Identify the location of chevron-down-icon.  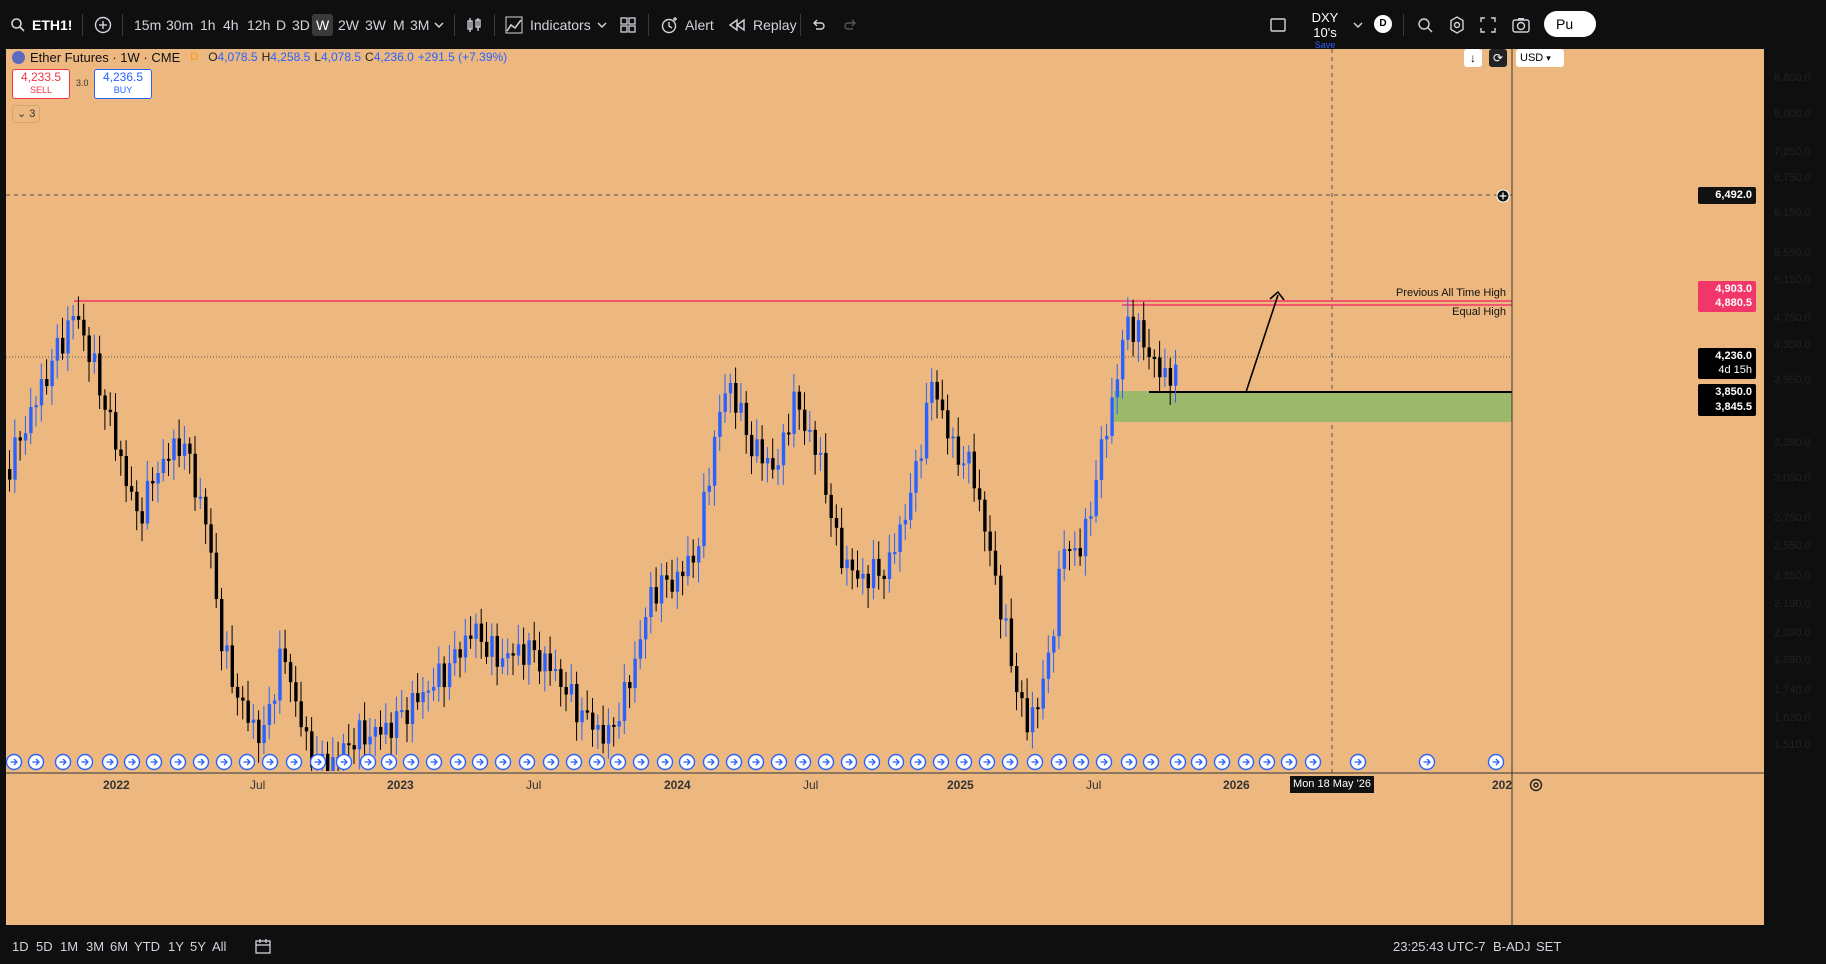
(1358, 24).